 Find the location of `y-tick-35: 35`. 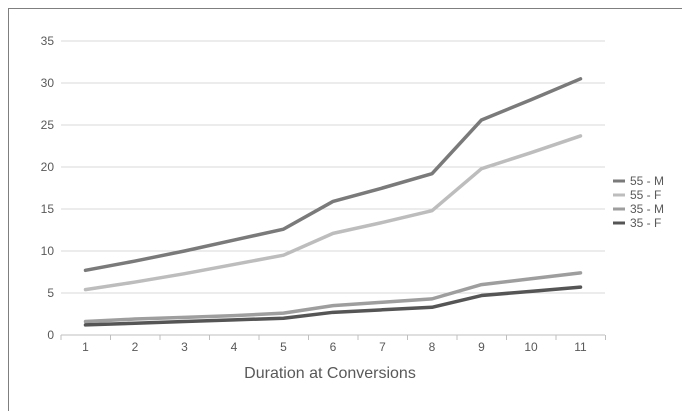

y-tick-35: 35 is located at coordinates (48, 41).